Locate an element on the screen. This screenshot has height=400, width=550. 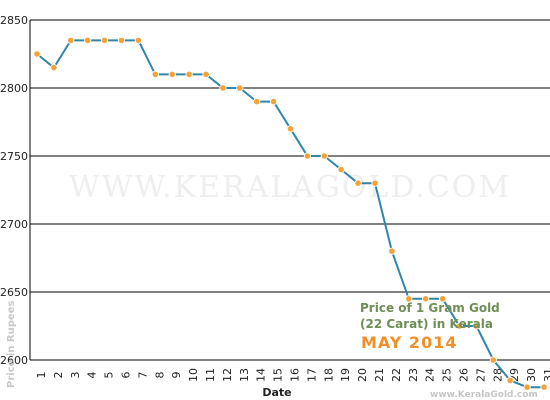
y-tick-label: 2700 is located at coordinates (14, 224).